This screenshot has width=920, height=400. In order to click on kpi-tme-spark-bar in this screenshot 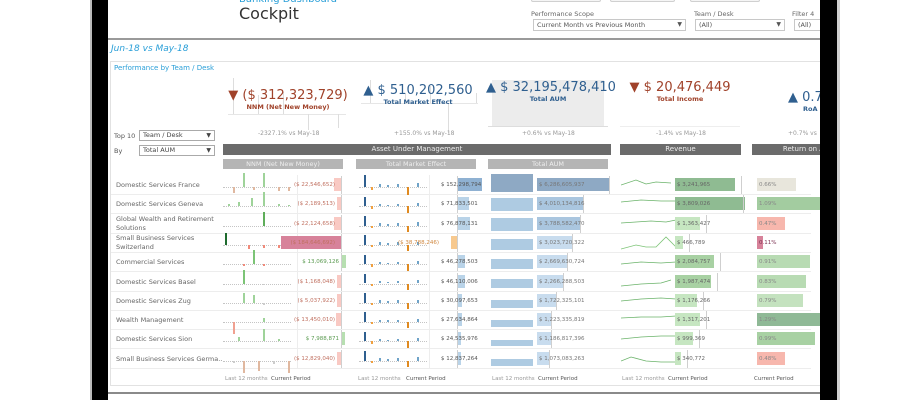, I will do `click(405, 98)`.